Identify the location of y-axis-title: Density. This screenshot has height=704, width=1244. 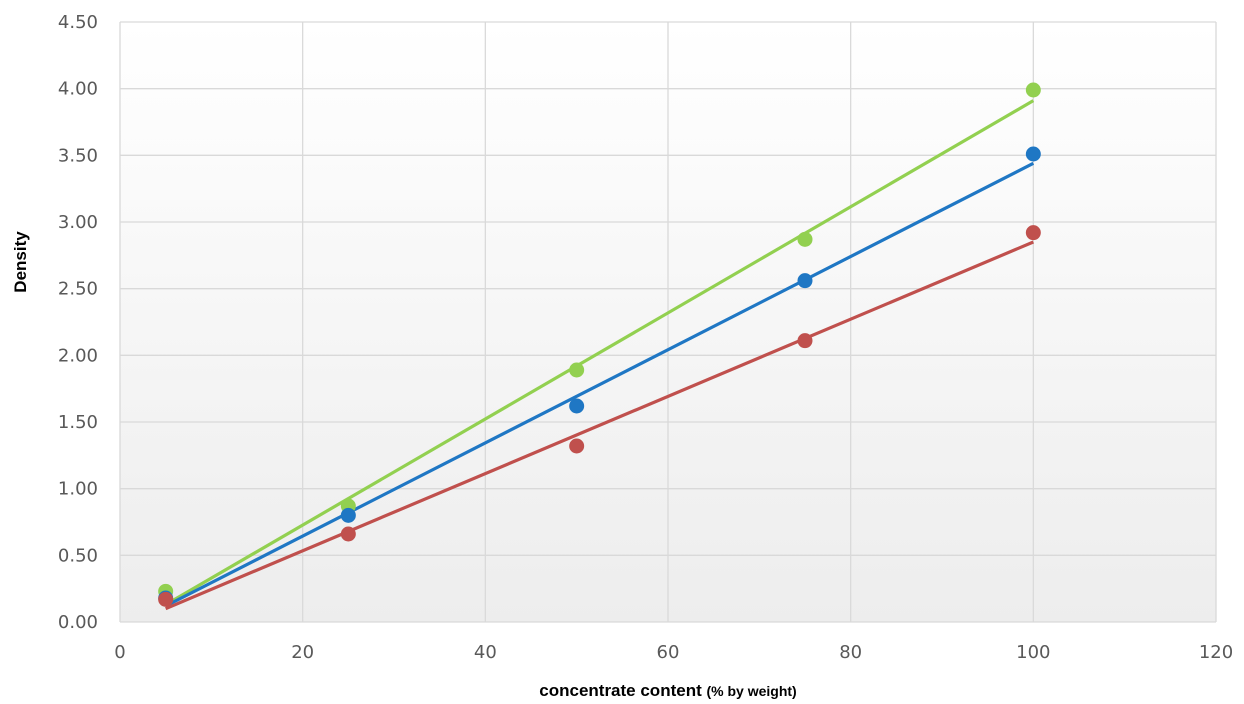
(20, 262).